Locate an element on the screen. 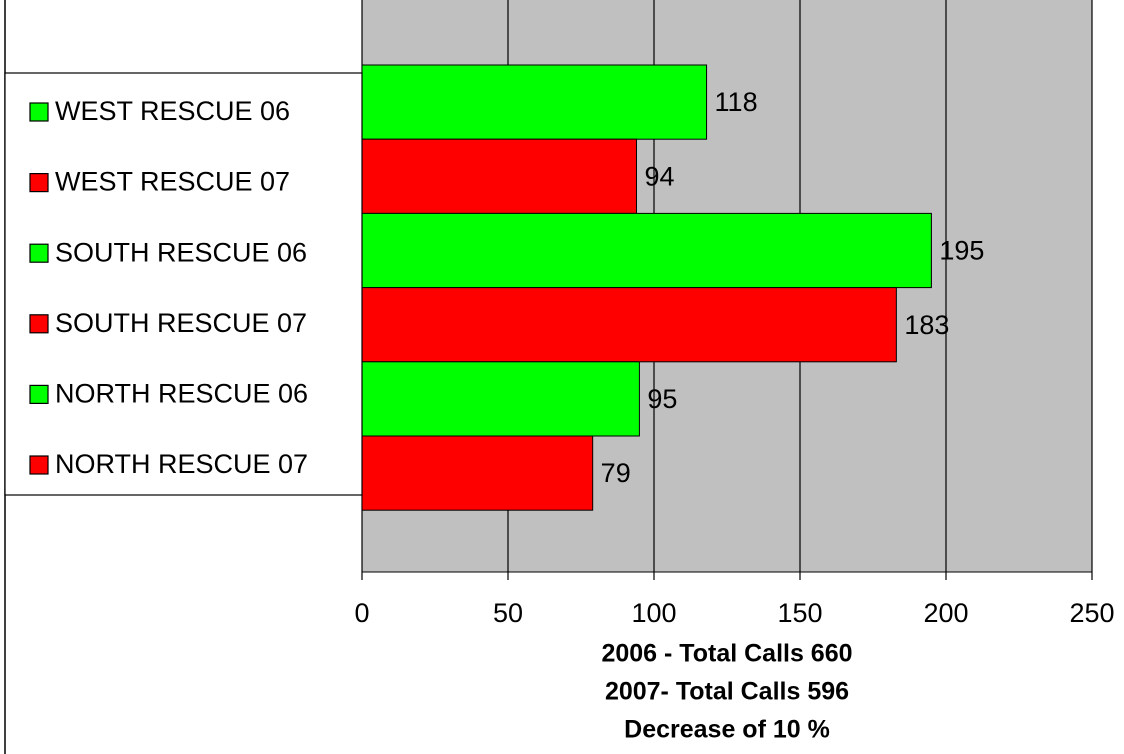  legend-label: NORTH RESCUE 07 is located at coordinates (181, 464).